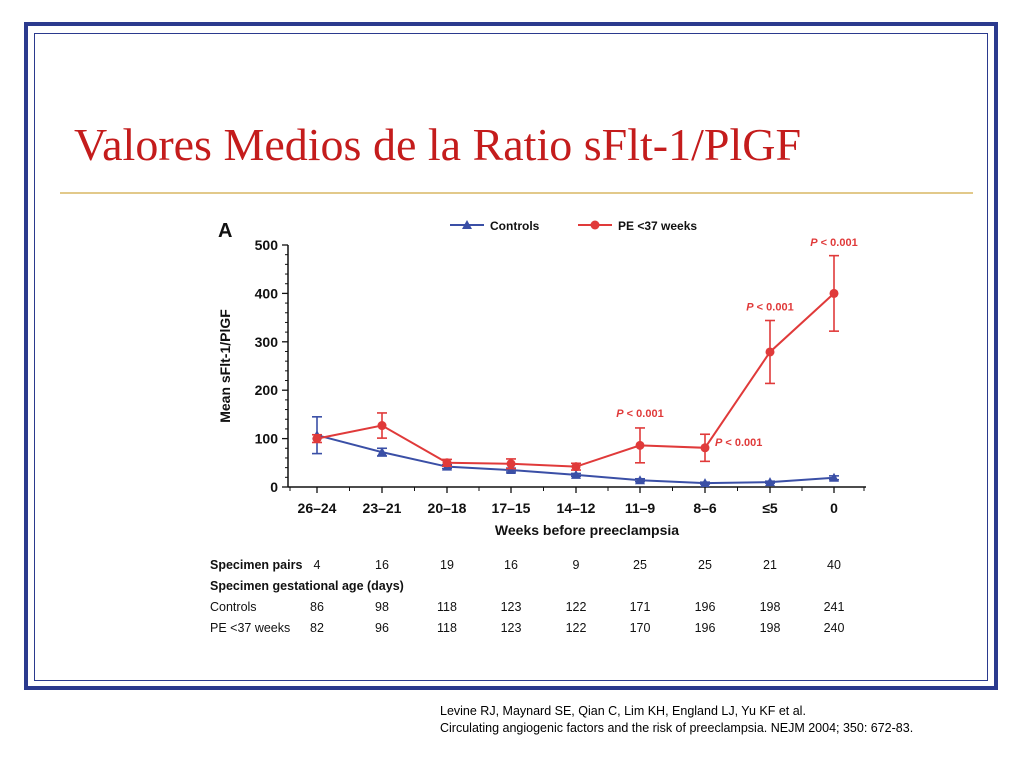 Image resolution: width=1024 pixels, height=768 pixels. Describe the element at coordinates (382, 628) in the screenshot. I see `table-cell: 96` at that location.